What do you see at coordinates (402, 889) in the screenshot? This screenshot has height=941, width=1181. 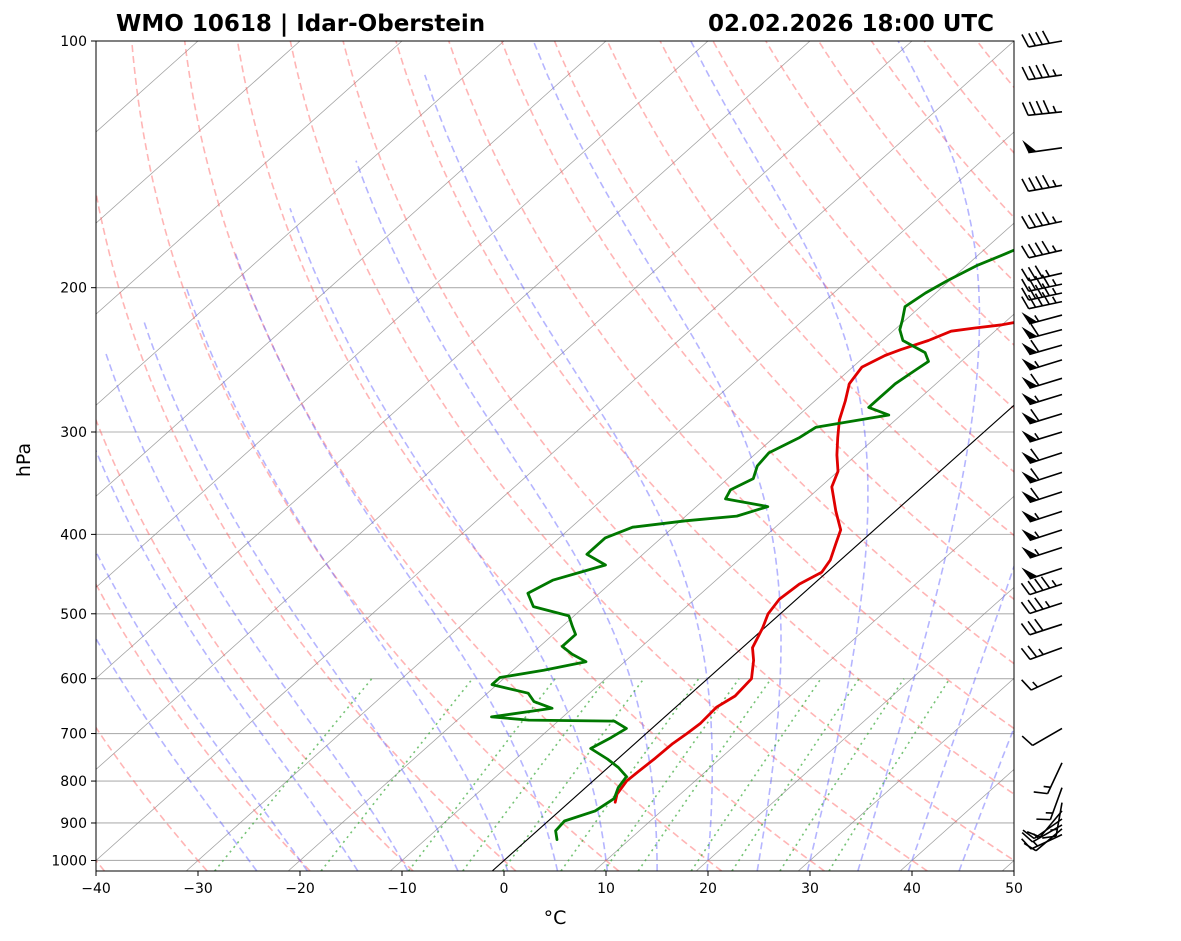 I see `x-tick-label: −10` at bounding box center [402, 889].